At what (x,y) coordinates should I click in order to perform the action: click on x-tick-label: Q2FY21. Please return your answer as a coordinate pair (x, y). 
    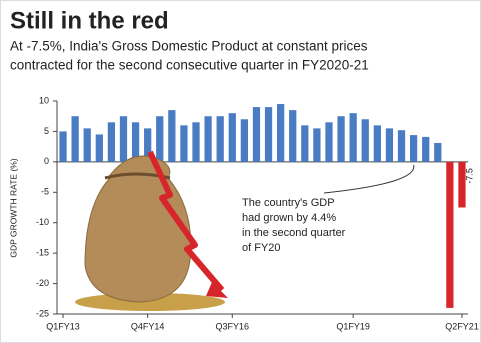
    Looking at the image, I should click on (462, 326).